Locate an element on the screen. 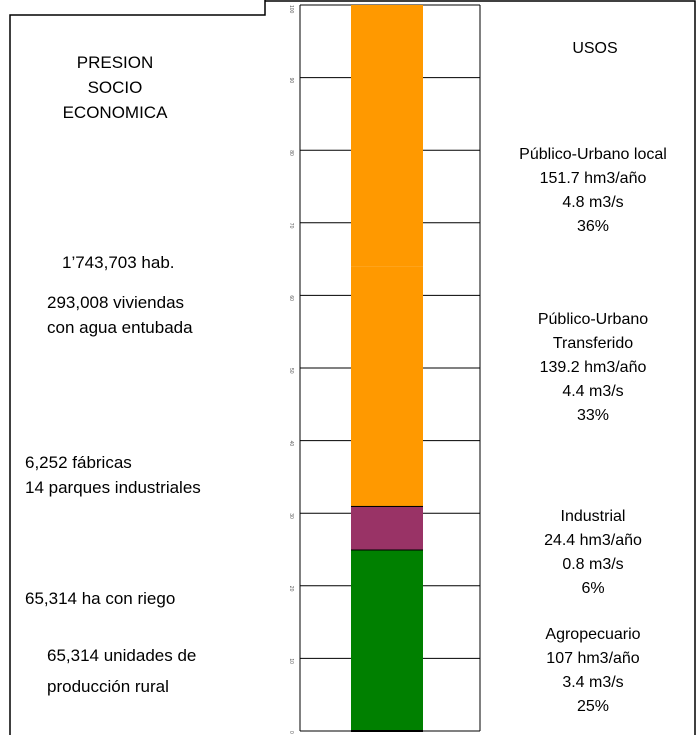 The width and height of the screenshot is (697, 735). usage-block: Industrial 24.4 hm3/año 0.8 m3/s 6% is located at coordinates (593, 553).